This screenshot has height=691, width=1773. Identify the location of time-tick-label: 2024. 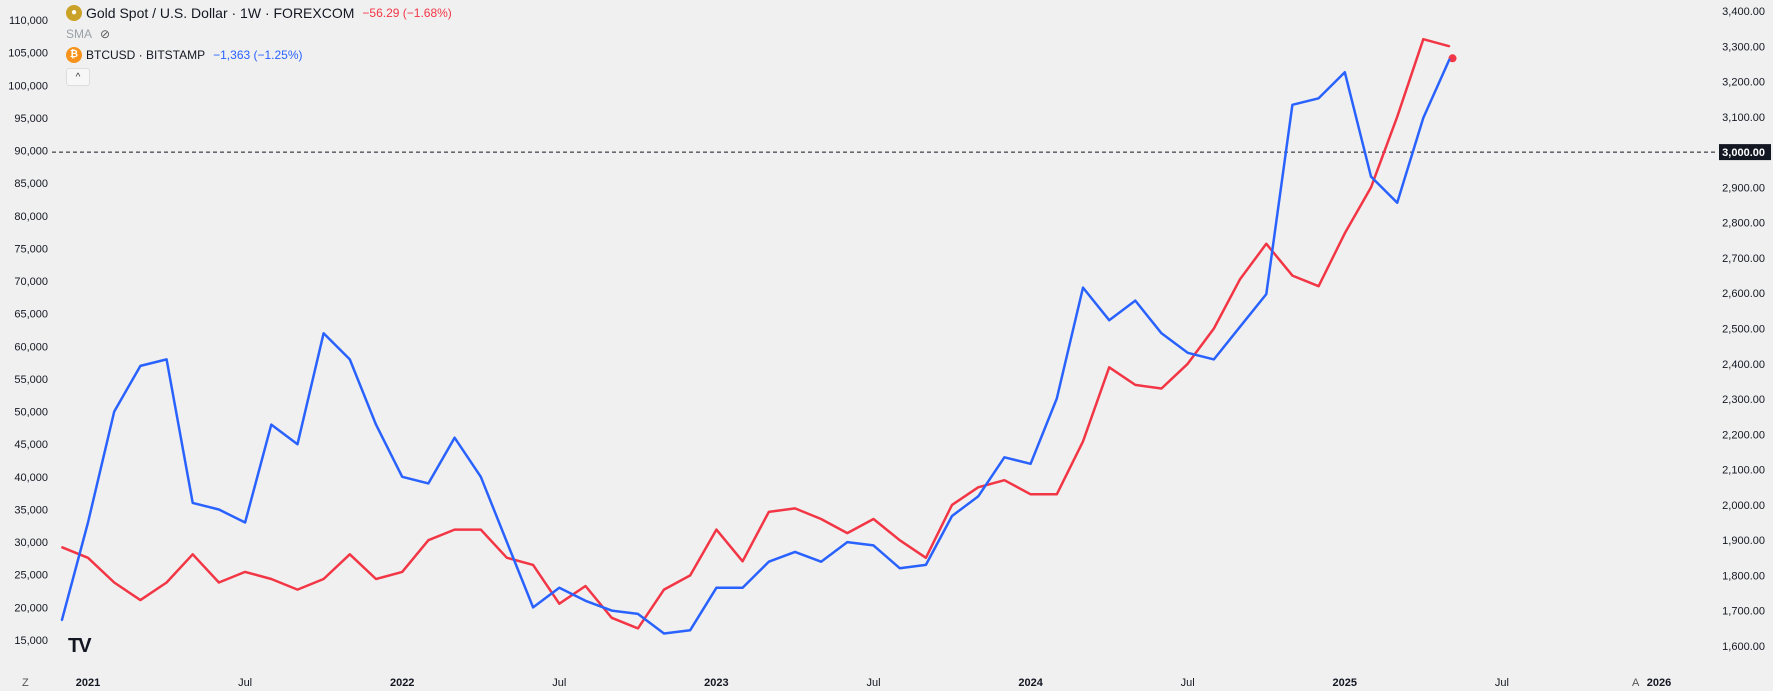
(1030, 683).